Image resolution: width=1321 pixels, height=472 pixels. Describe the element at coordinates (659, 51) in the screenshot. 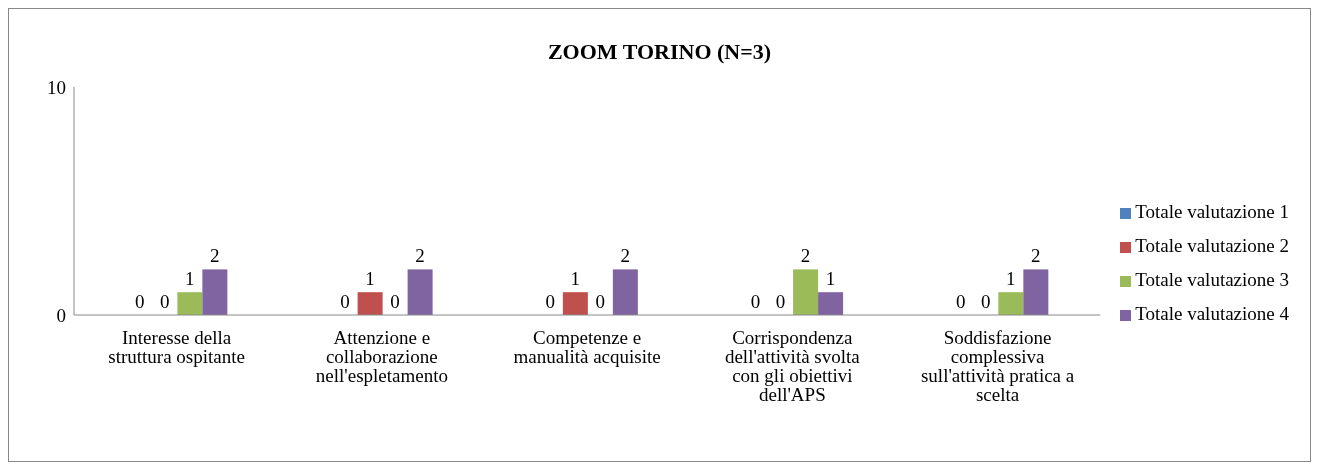

I see `chart-title: ZOOM TORINO (N=3)` at that location.